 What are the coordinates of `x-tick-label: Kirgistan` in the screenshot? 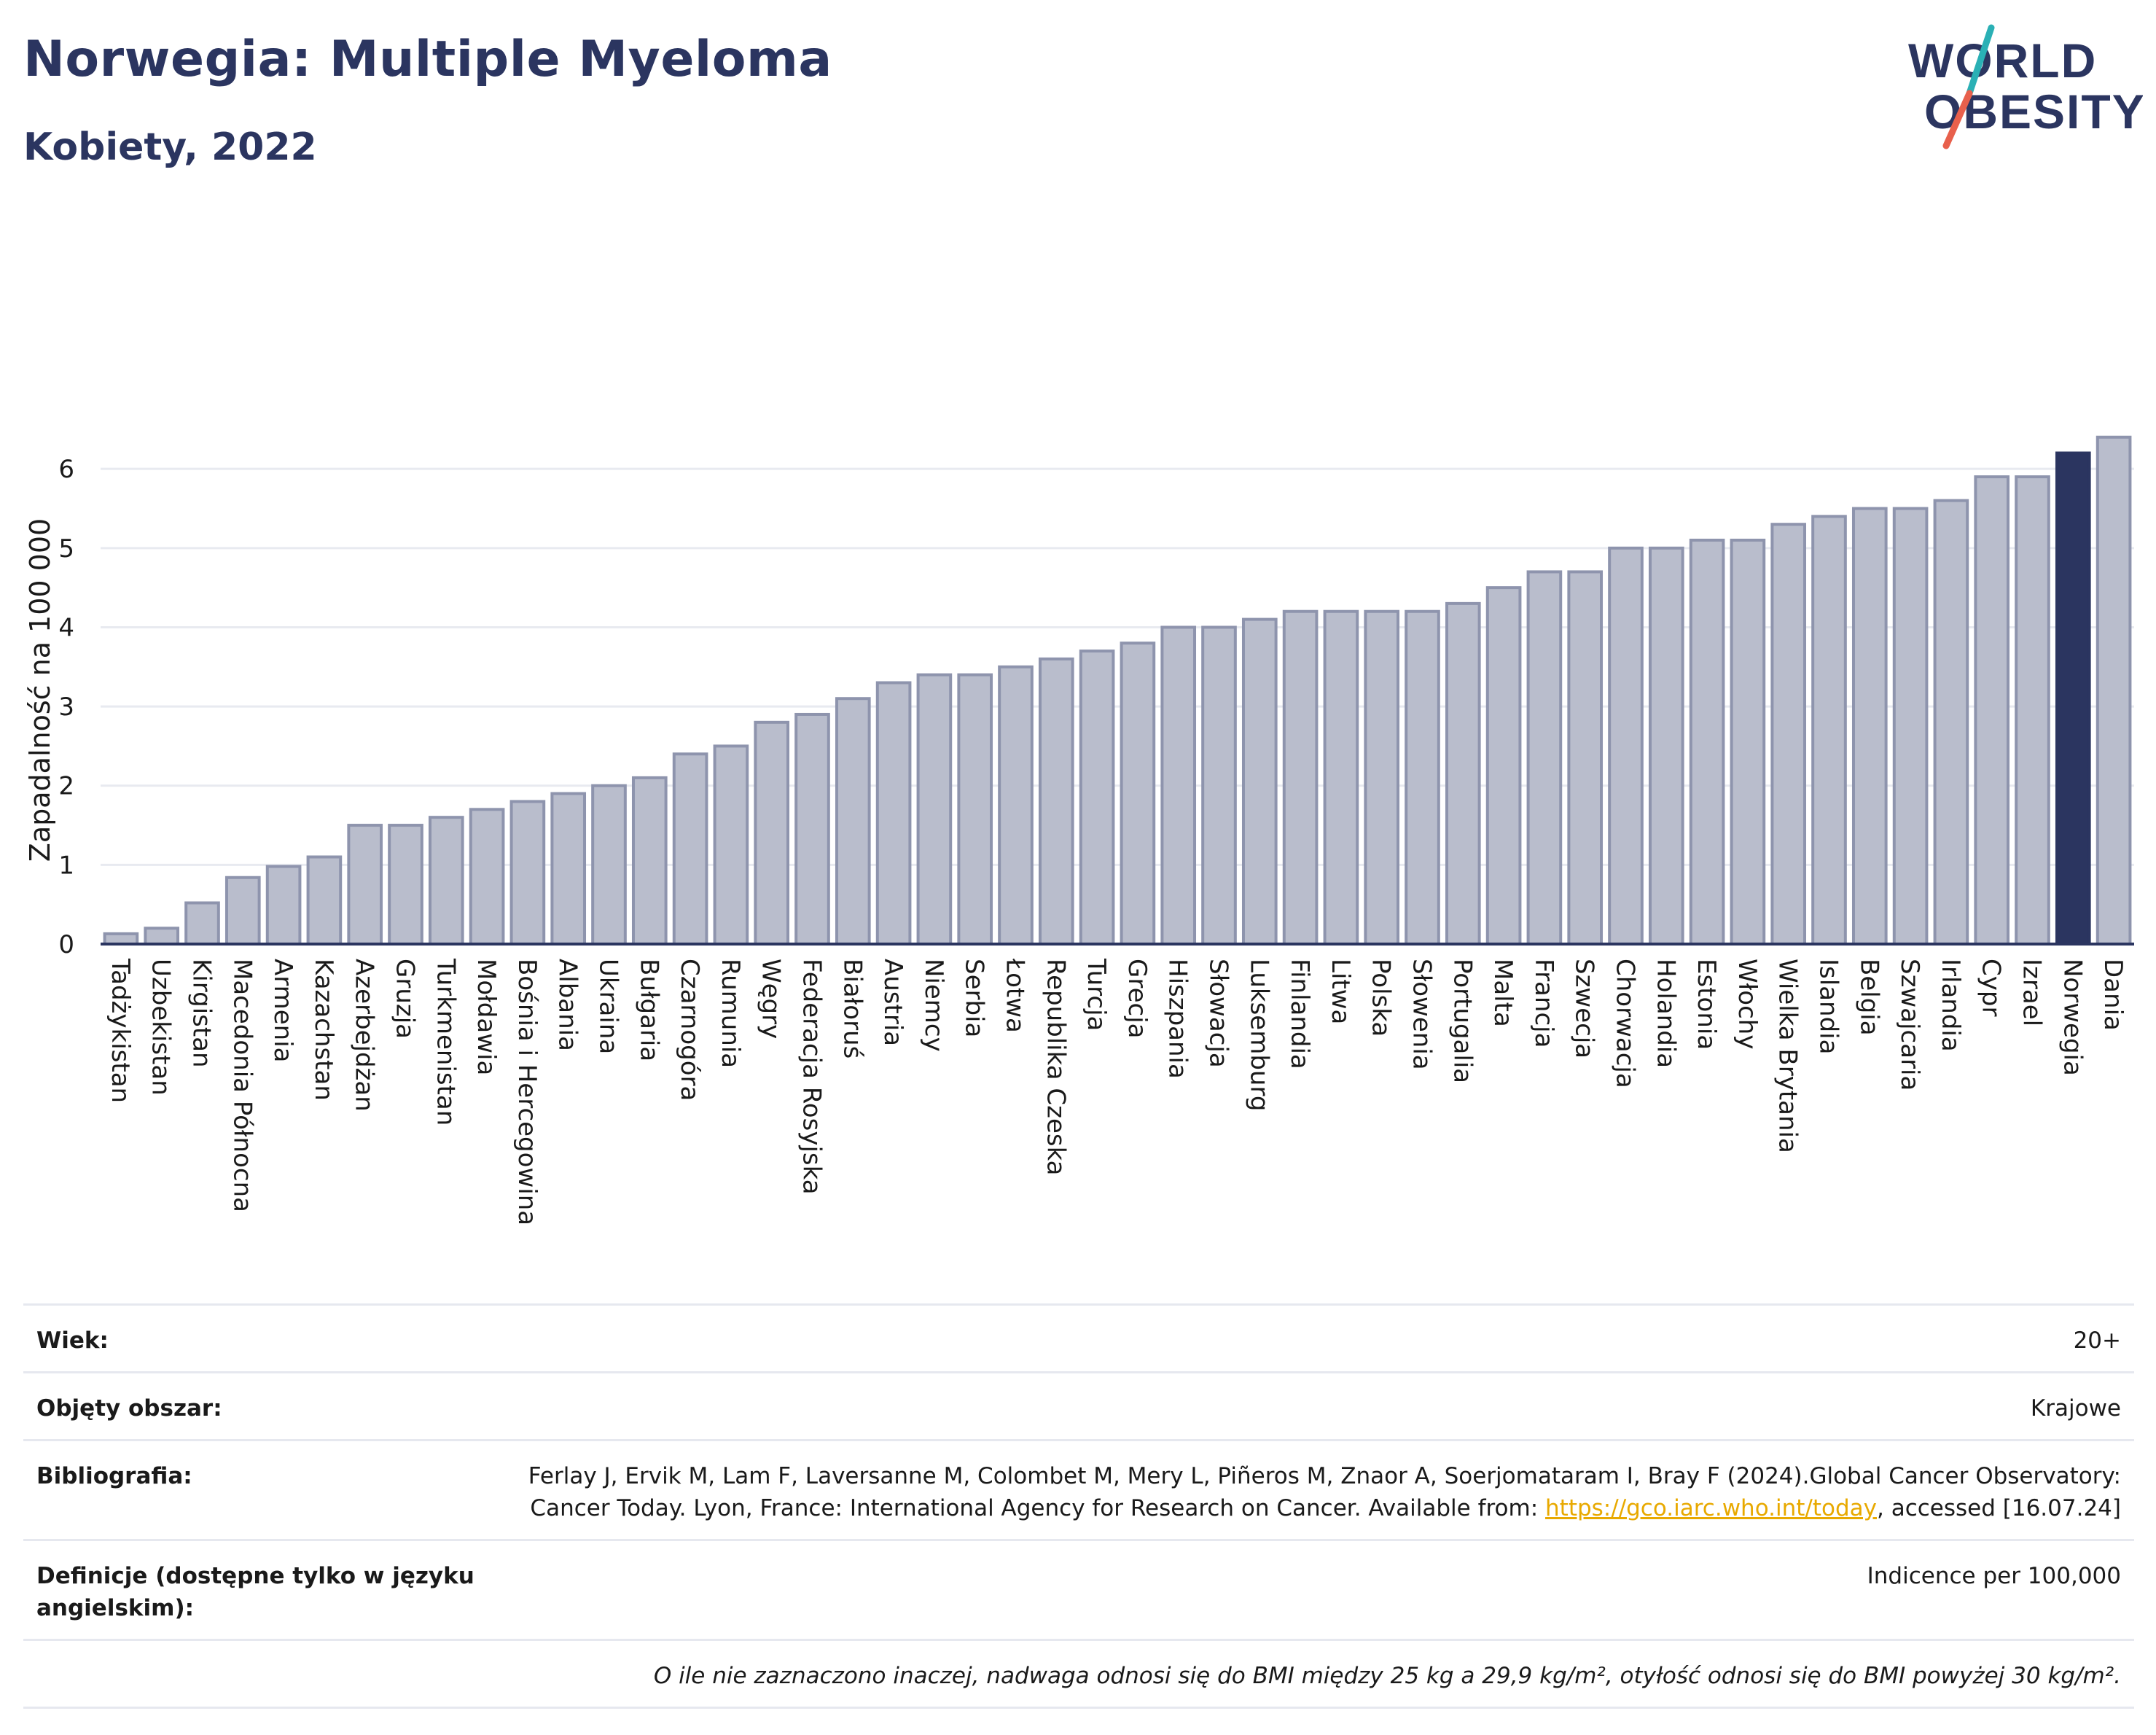 It's located at (202, 1013).